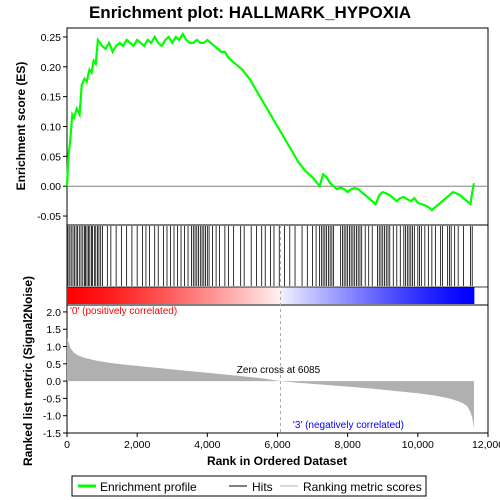 The height and width of the screenshot is (500, 500). Describe the element at coordinates (52, 434) in the screenshot. I see `metric-y-tick-label: -1.5` at that location.